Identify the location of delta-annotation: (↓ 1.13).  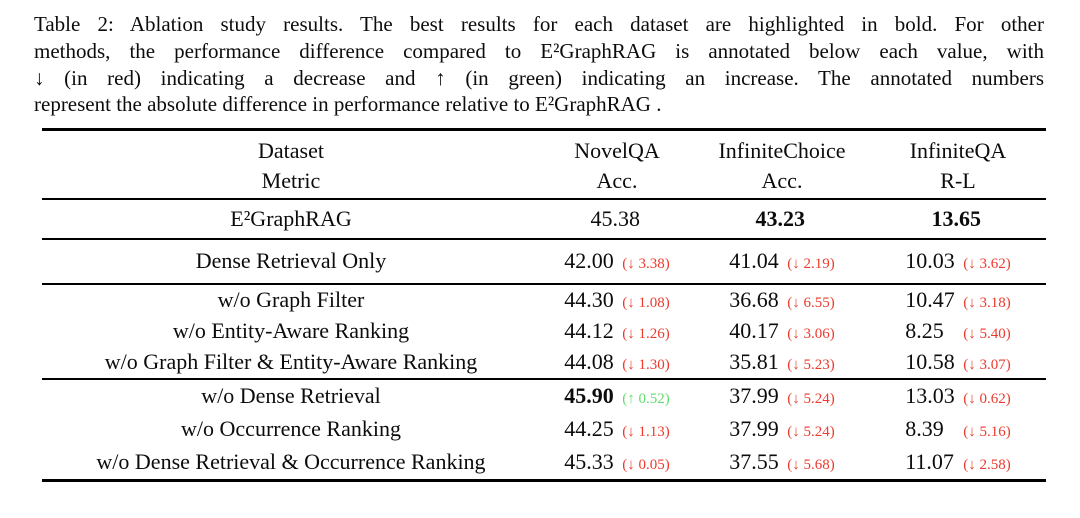
(646, 432).